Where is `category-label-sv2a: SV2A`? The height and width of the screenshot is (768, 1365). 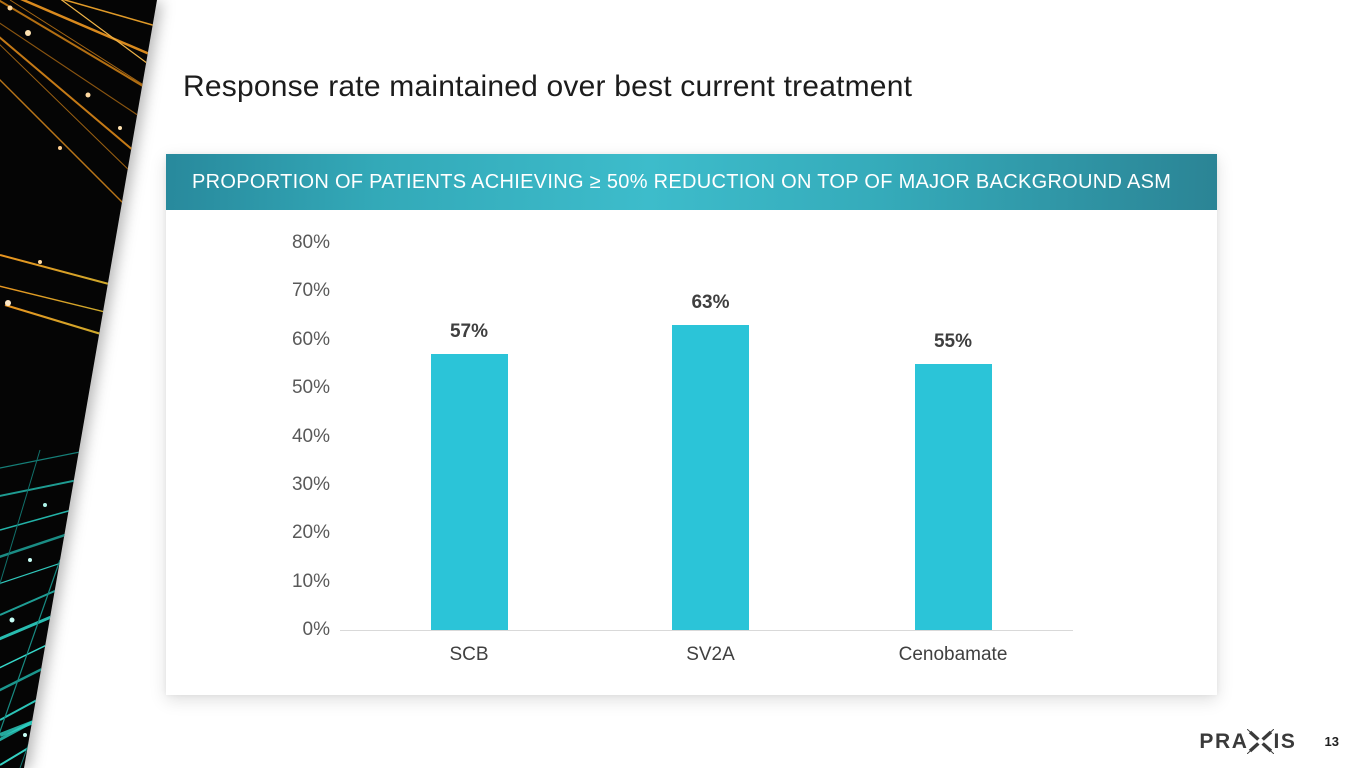
category-label-sv2a: SV2A is located at coordinates (710, 654).